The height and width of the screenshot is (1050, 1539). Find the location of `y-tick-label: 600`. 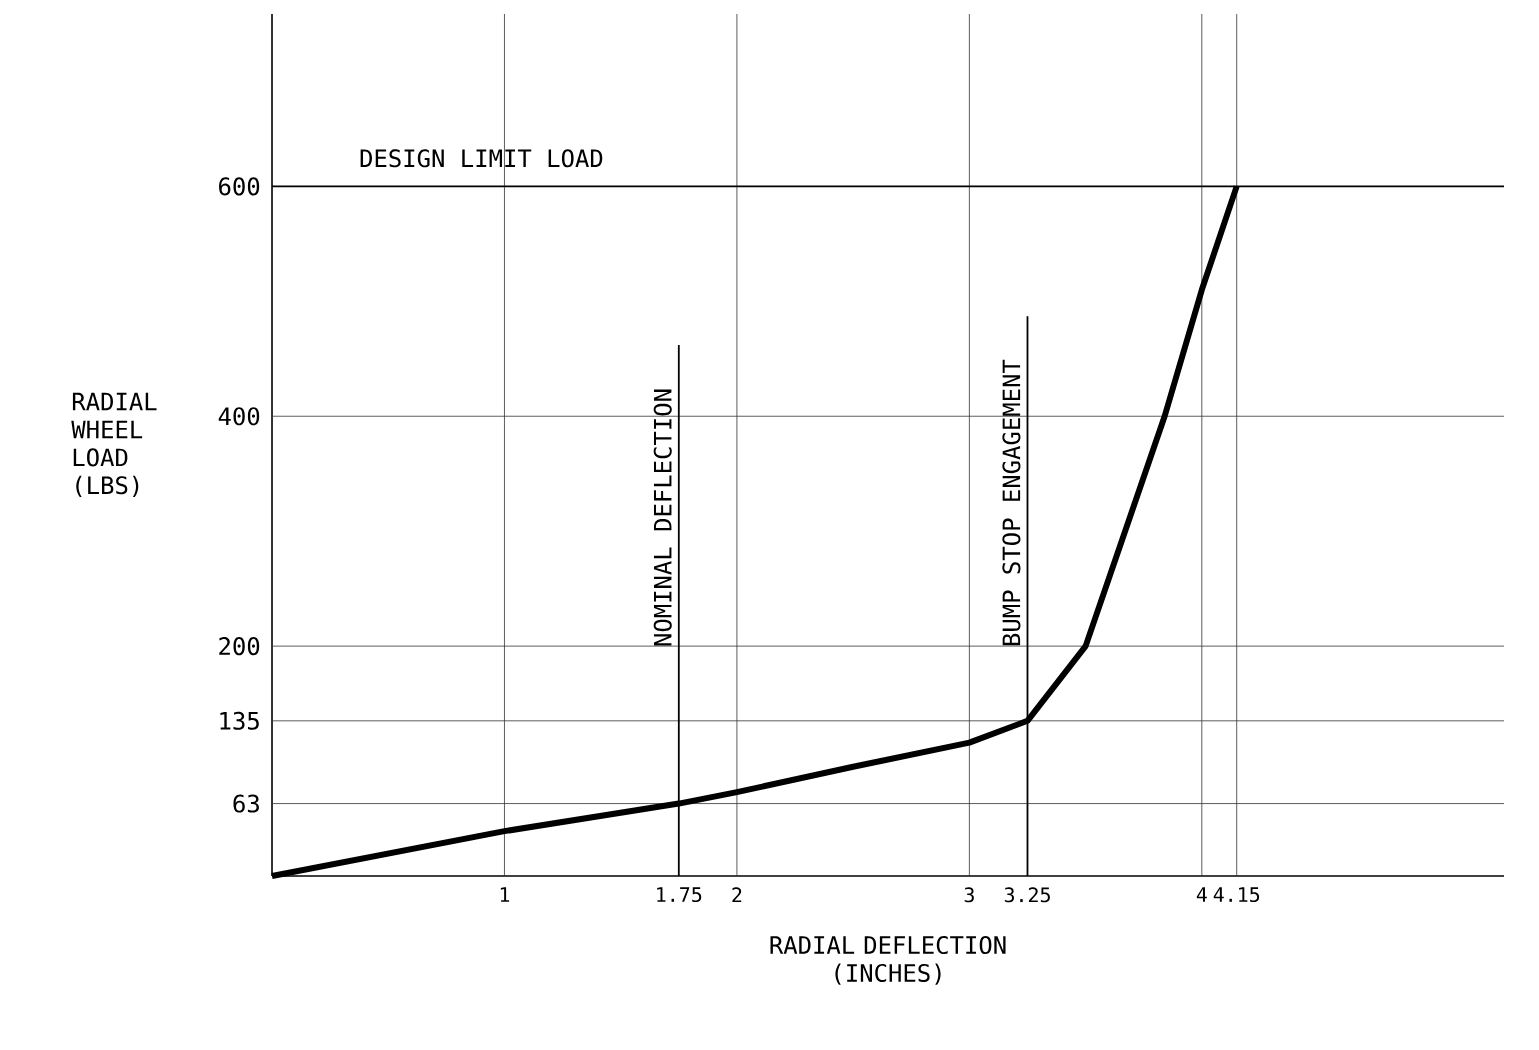

y-tick-label: 600 is located at coordinates (239, 186).